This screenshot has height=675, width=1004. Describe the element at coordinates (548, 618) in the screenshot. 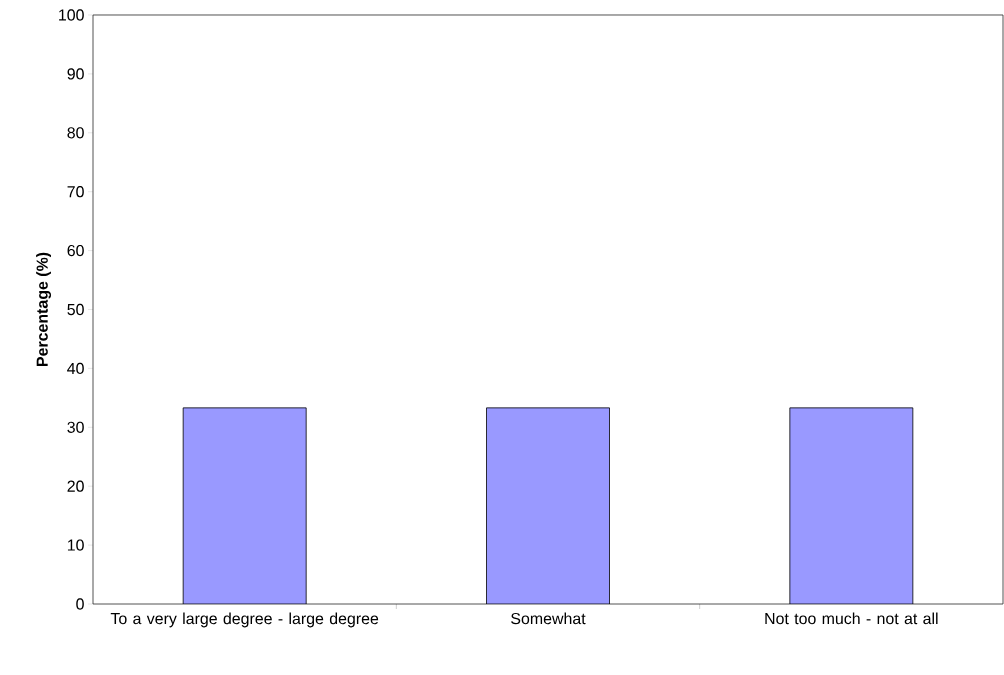

I see `x-tick-label: Somewhat` at that location.